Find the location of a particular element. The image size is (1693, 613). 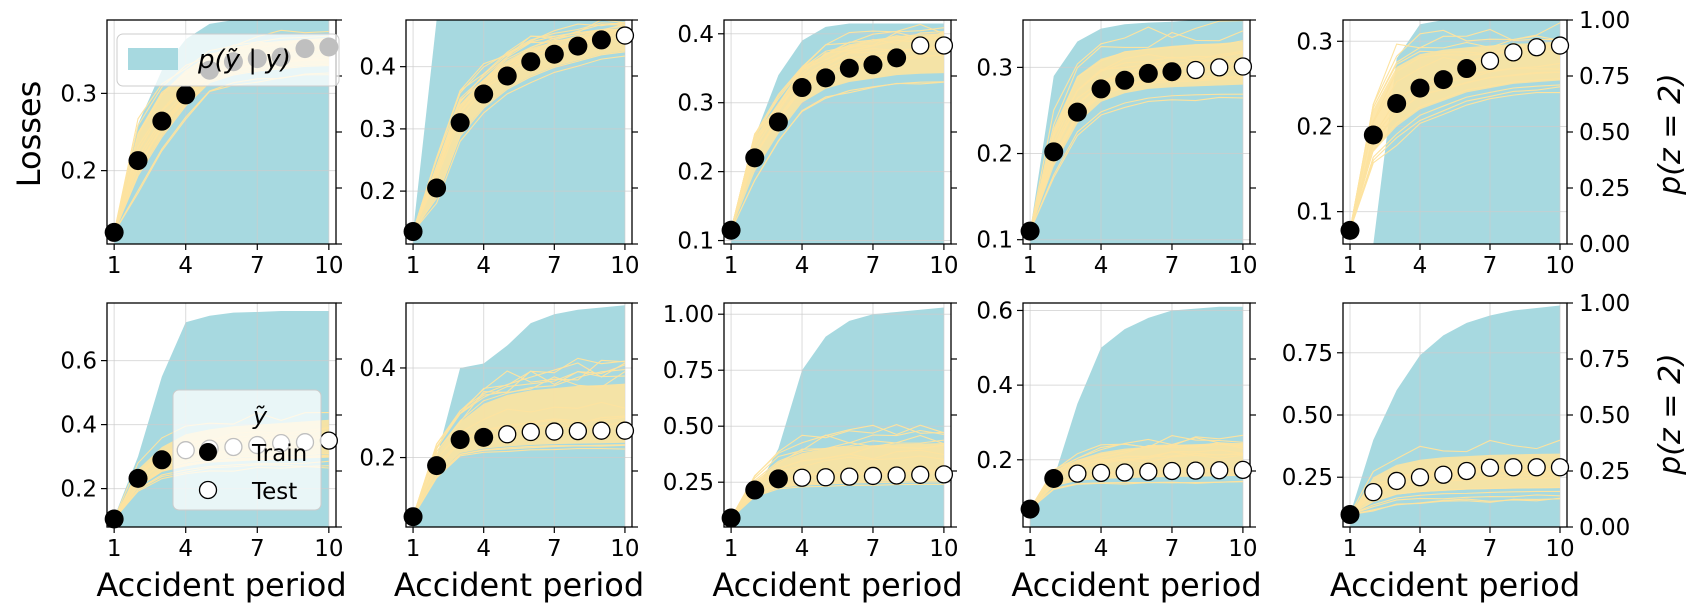

probability-band is located at coordinates (519, 132).